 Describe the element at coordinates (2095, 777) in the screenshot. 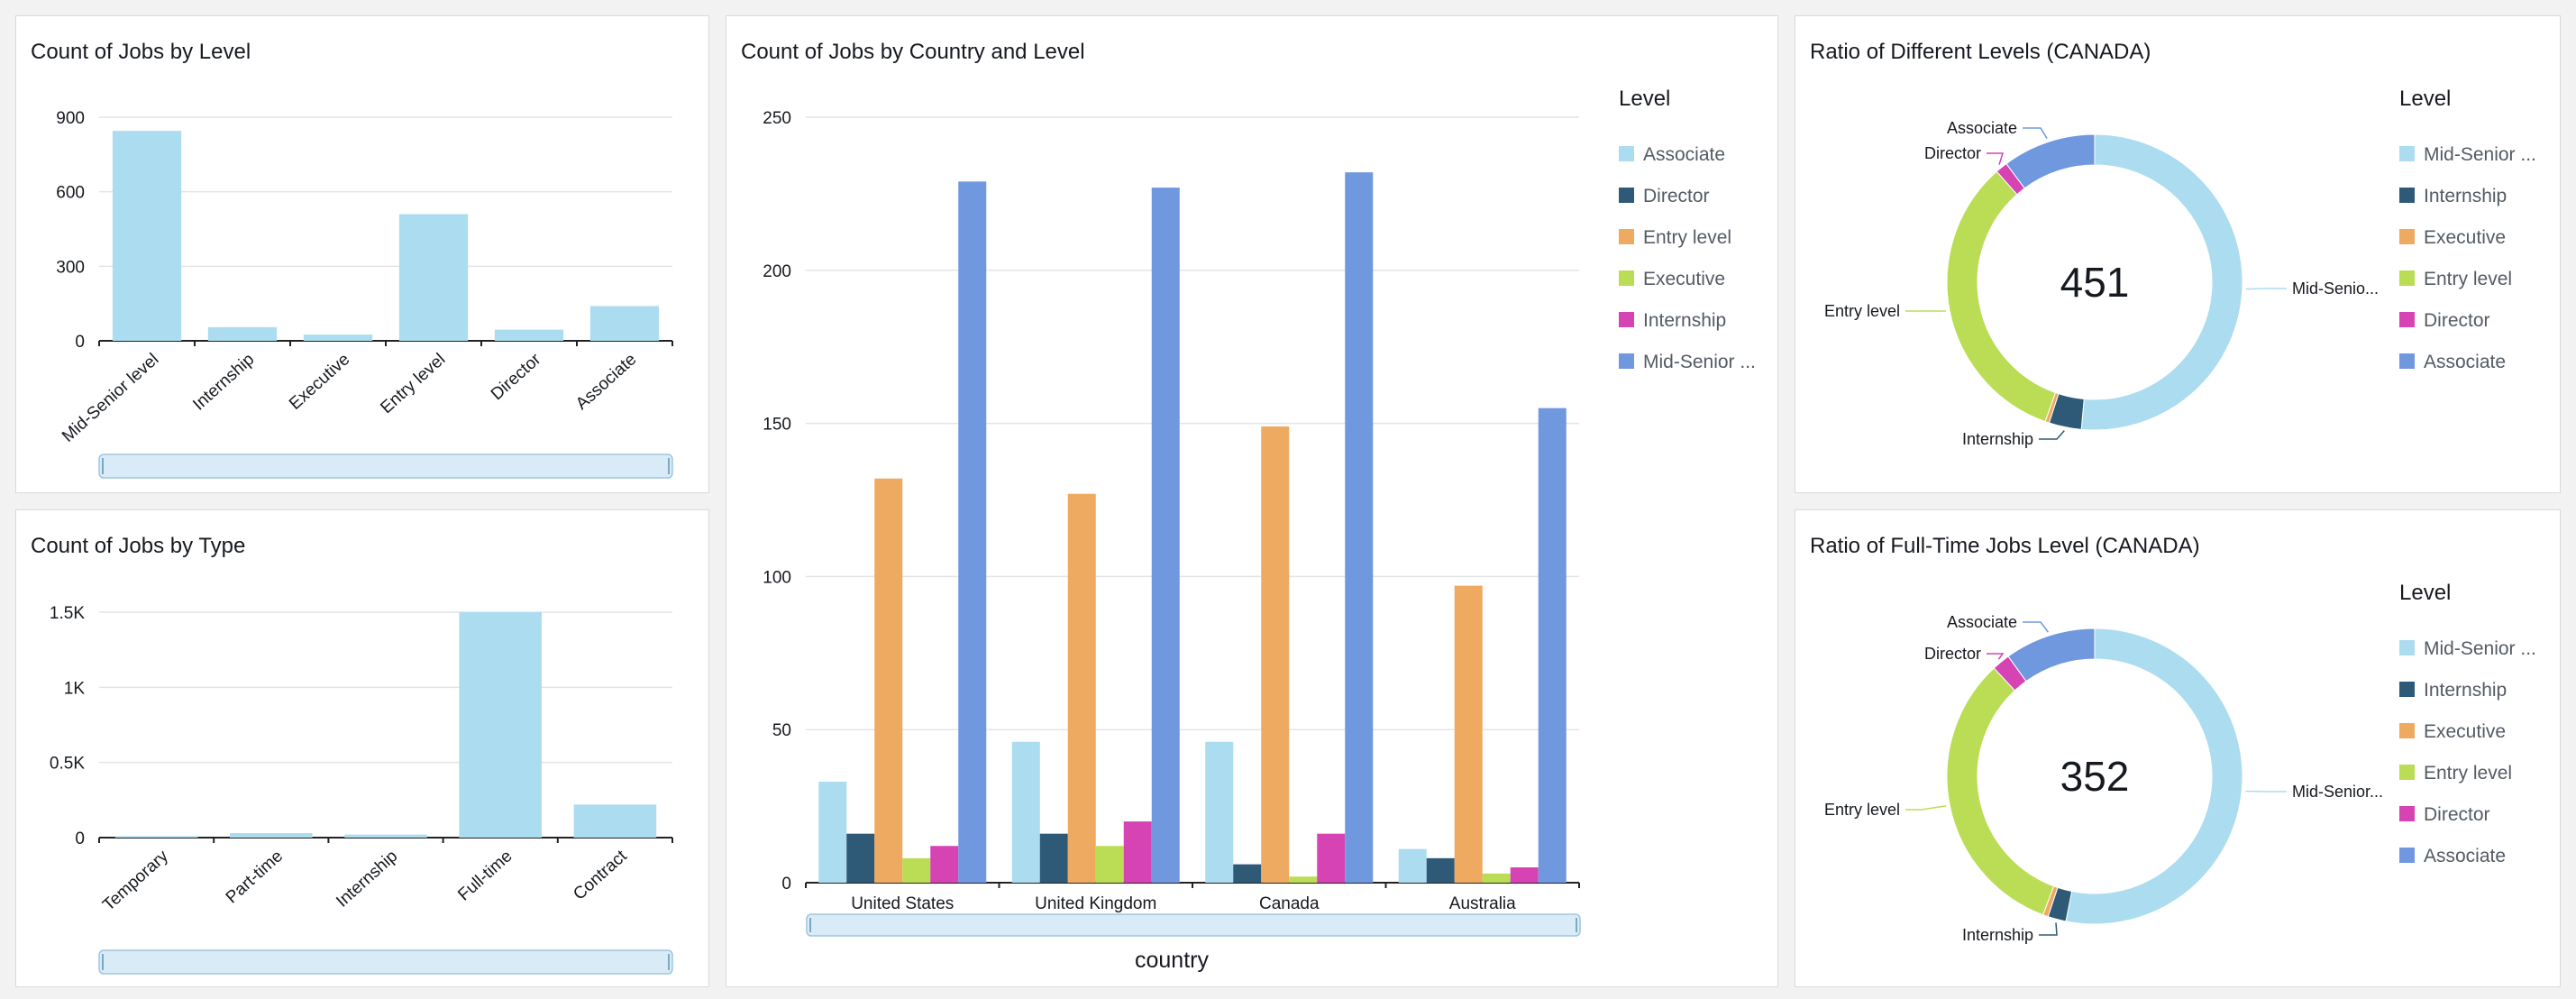

I see `donut-center-label: 352` at that location.